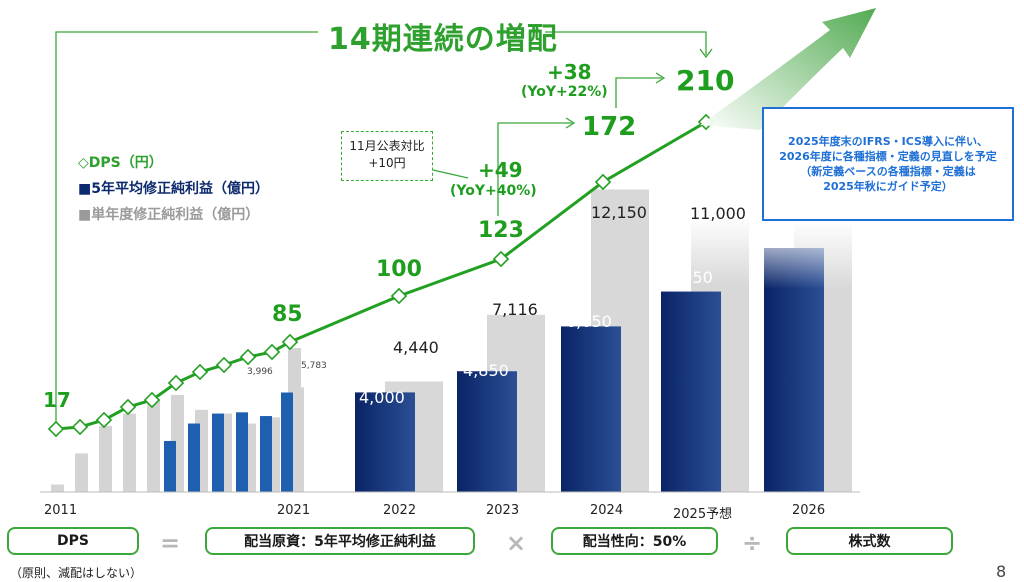  What do you see at coordinates (888, 186) in the screenshot?
I see `note-line4: 2025年秋にガイド予定）` at bounding box center [888, 186].